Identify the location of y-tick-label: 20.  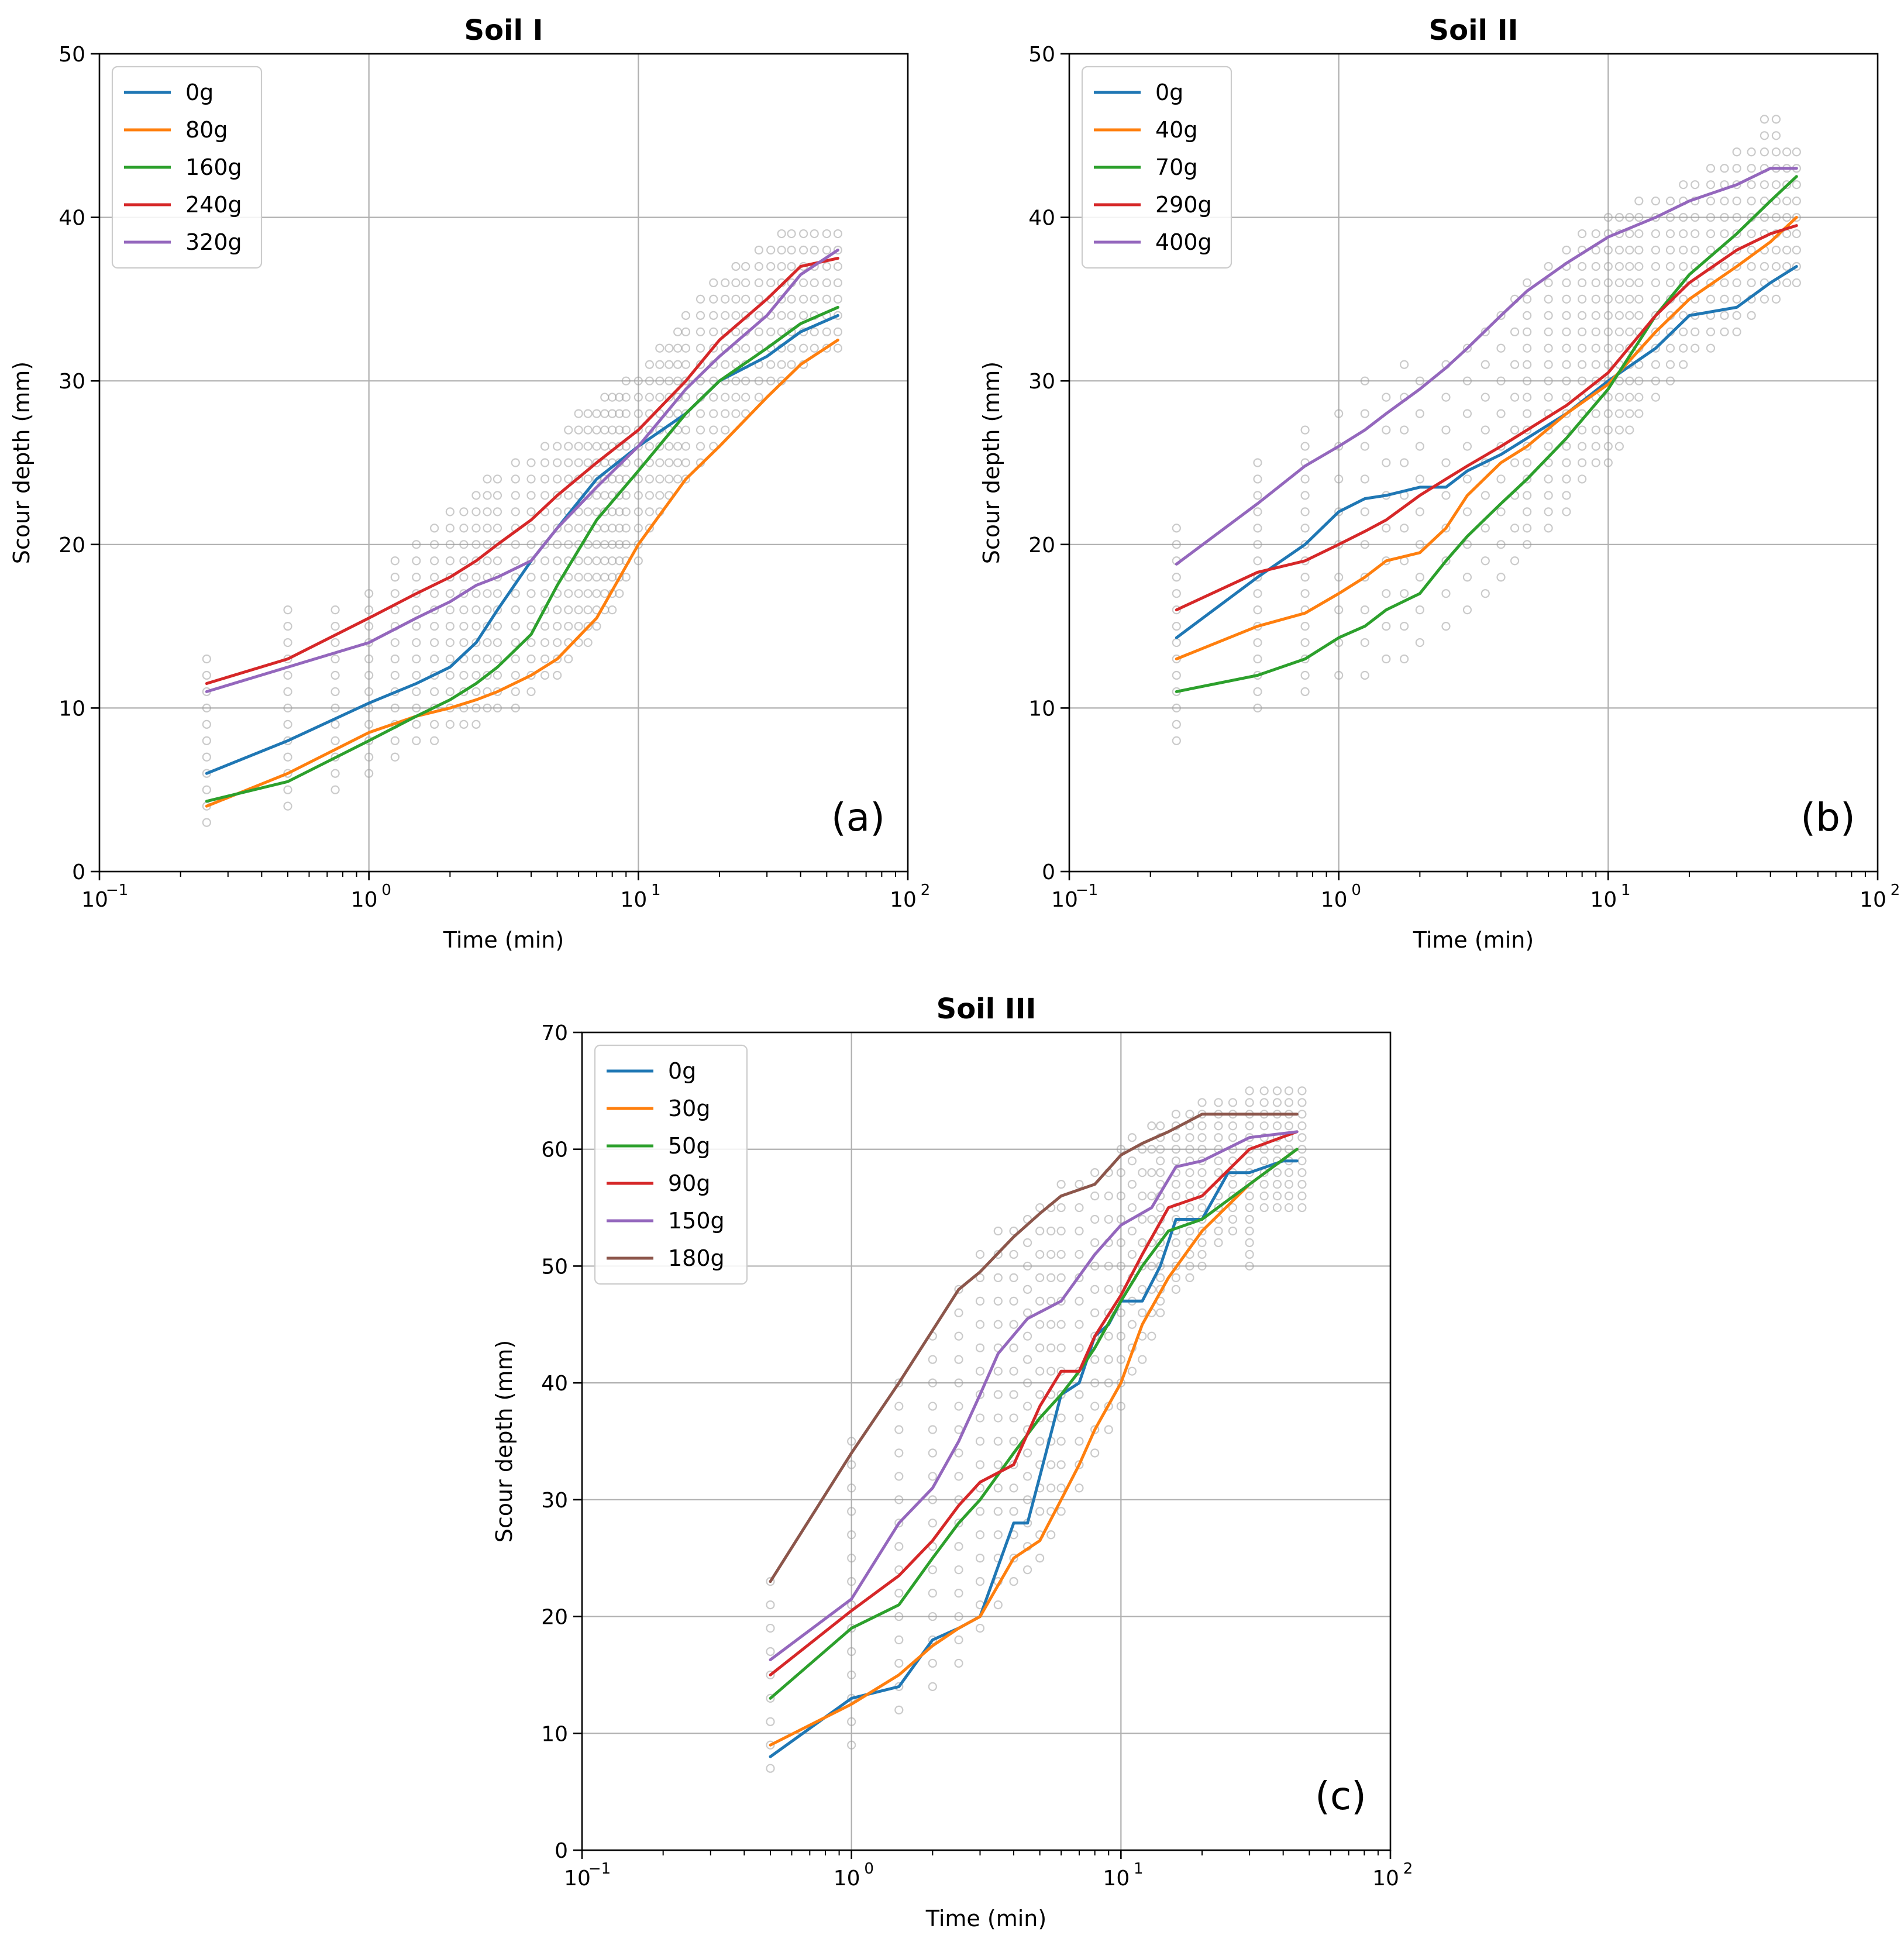
(71, 545).